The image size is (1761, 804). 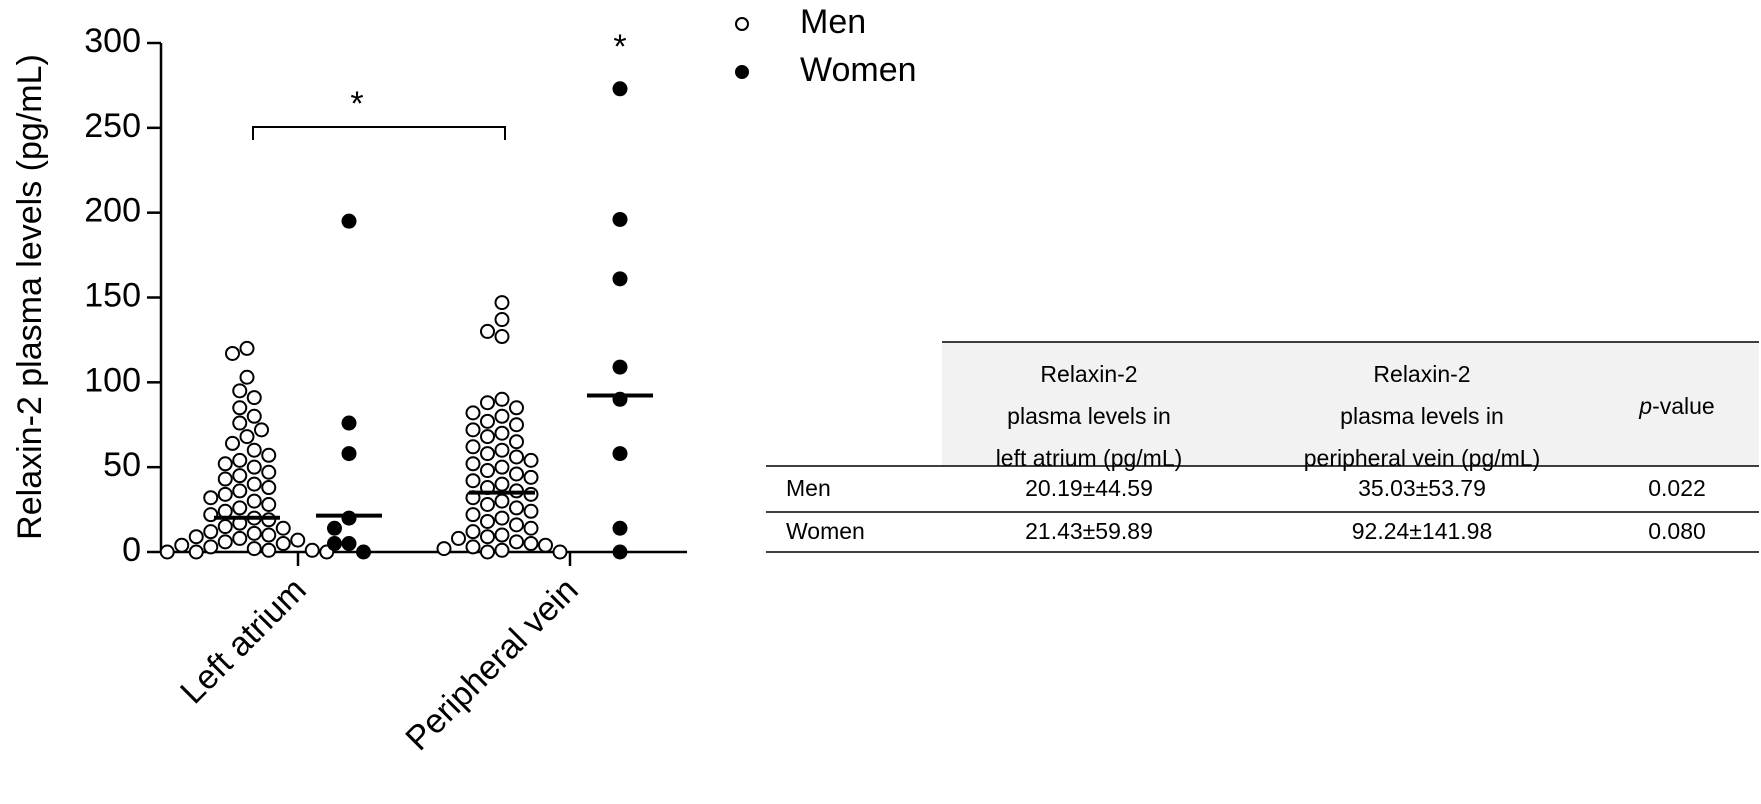 I want to click on y-tick-label: 250, so click(x=112, y=126).